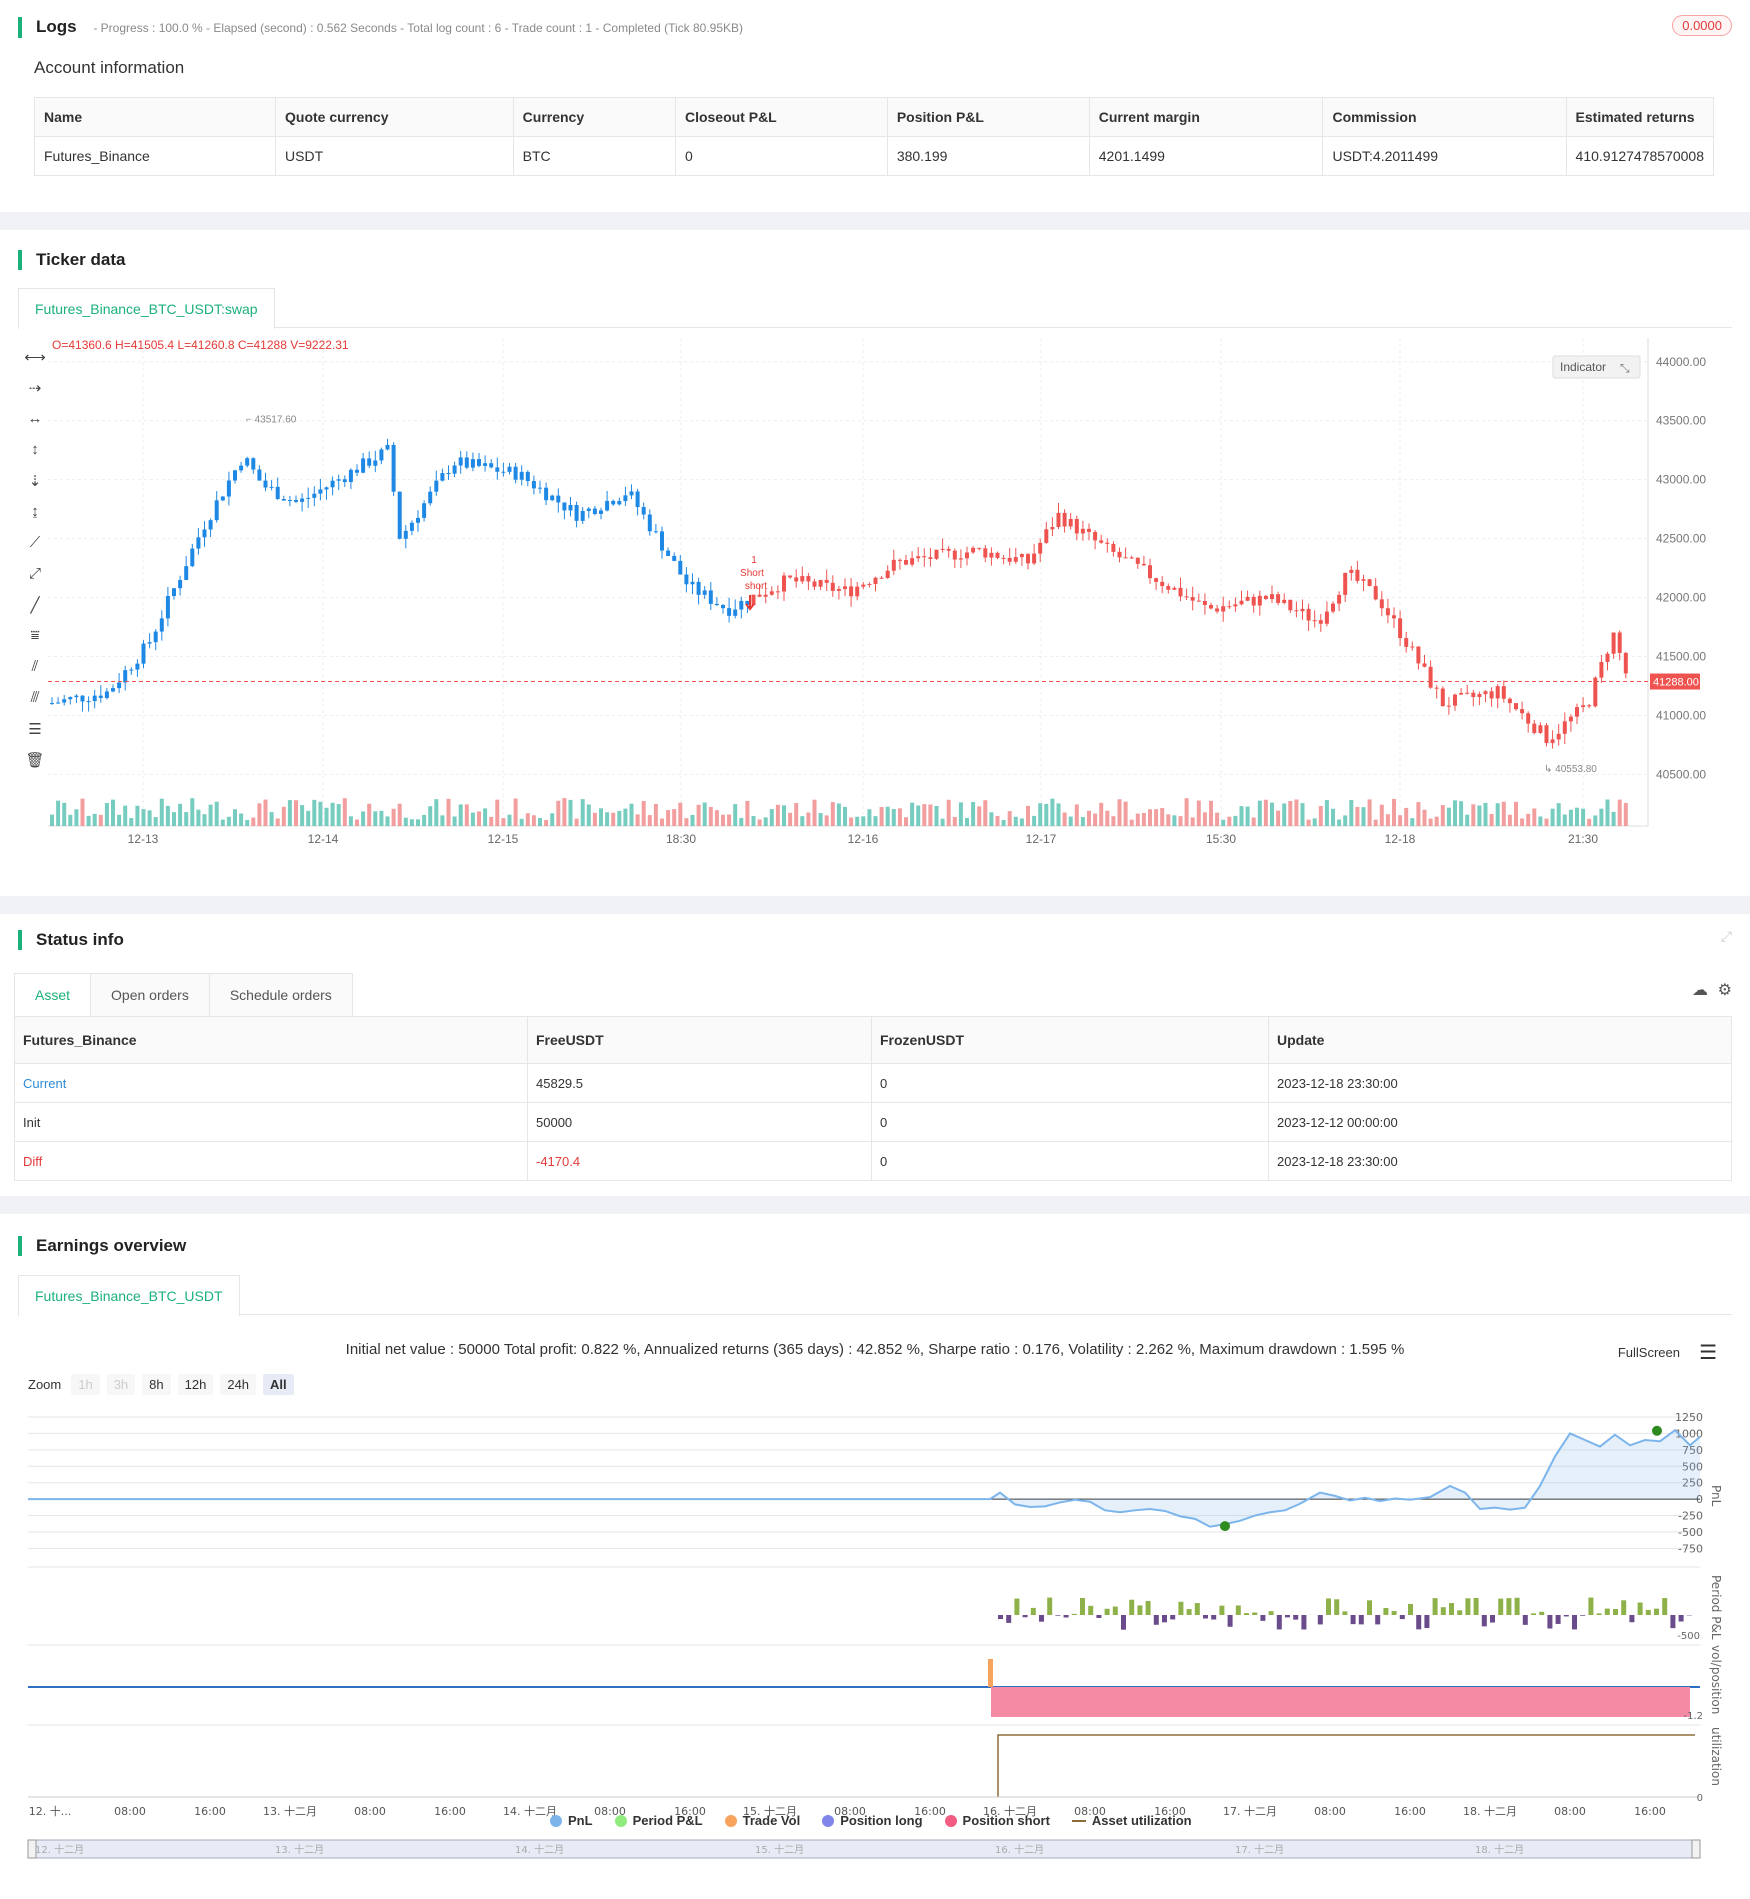 The image size is (1750, 1899). What do you see at coordinates (1724, 990) in the screenshot?
I see `settings-gear-icon: ⚙` at bounding box center [1724, 990].